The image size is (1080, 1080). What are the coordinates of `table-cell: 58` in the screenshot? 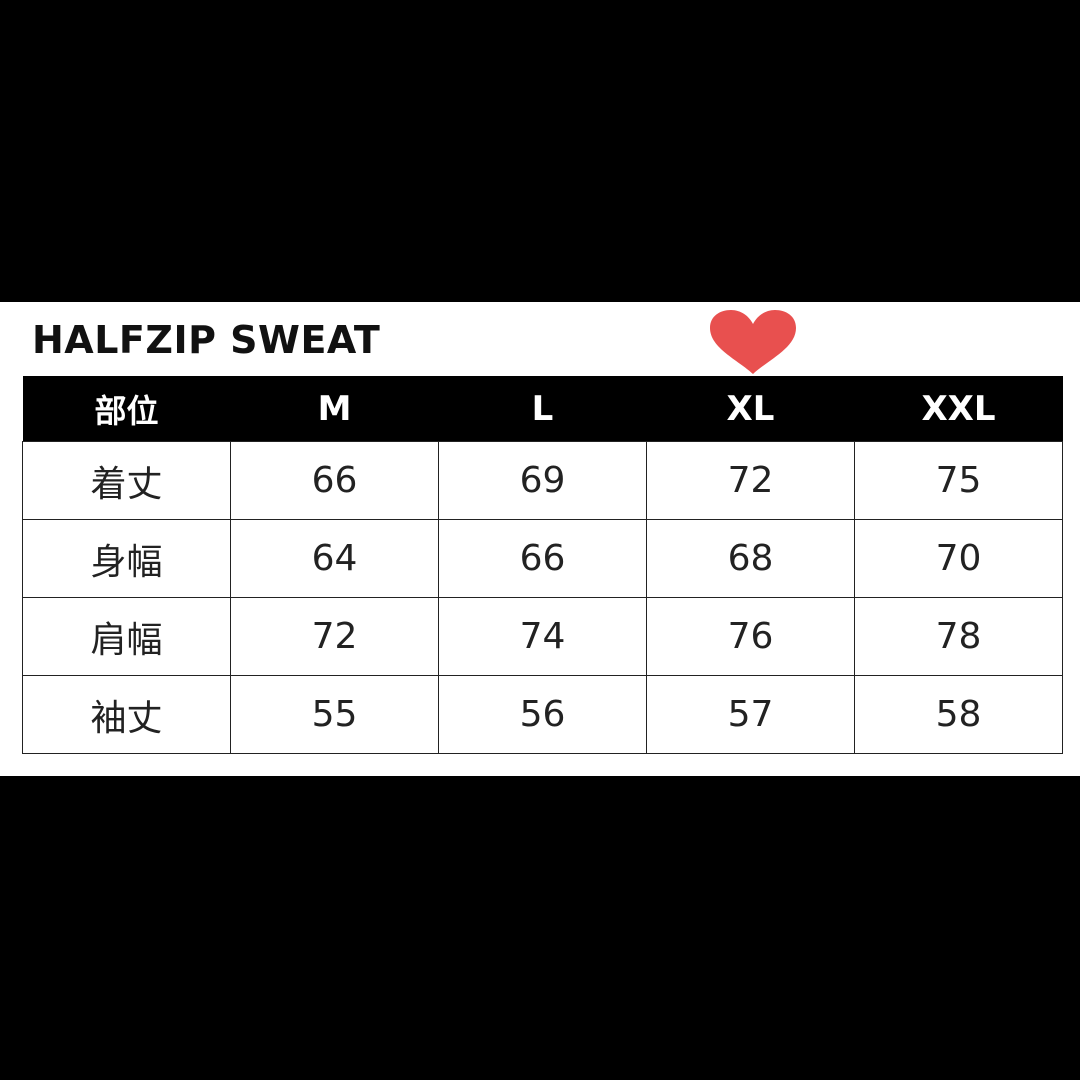 It's located at (958, 714).